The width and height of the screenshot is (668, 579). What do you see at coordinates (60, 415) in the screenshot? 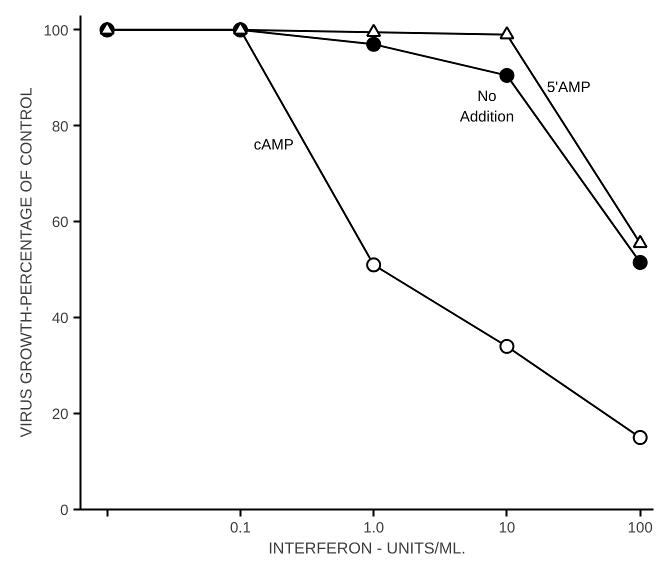
I see `y-tick-label: 20` at bounding box center [60, 415].